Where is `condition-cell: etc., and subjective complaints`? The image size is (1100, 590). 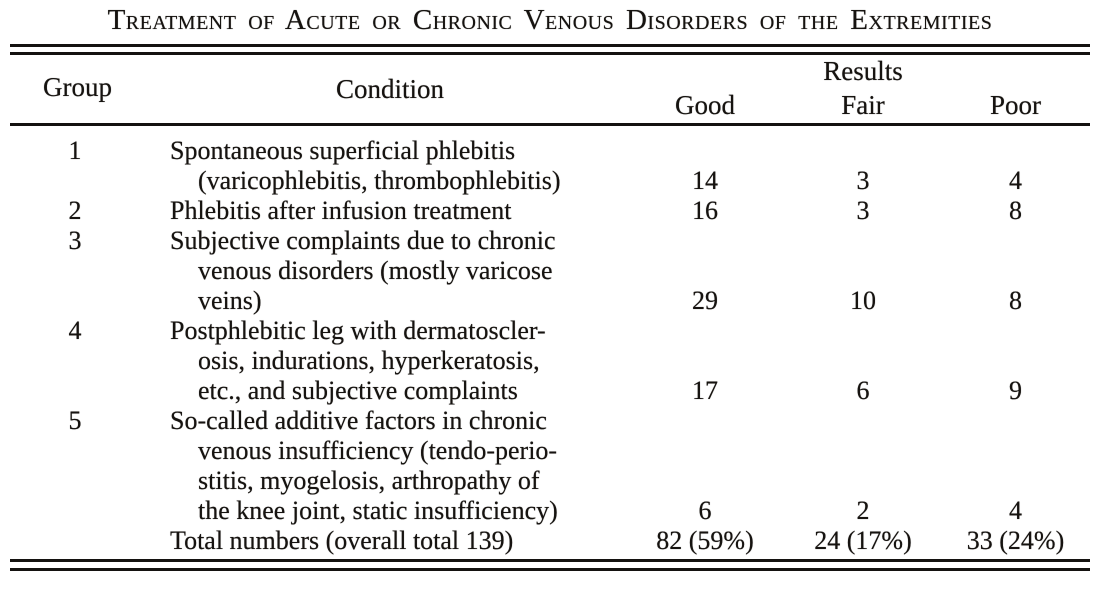
condition-cell: etc., and subjective complaints is located at coordinates (358, 390).